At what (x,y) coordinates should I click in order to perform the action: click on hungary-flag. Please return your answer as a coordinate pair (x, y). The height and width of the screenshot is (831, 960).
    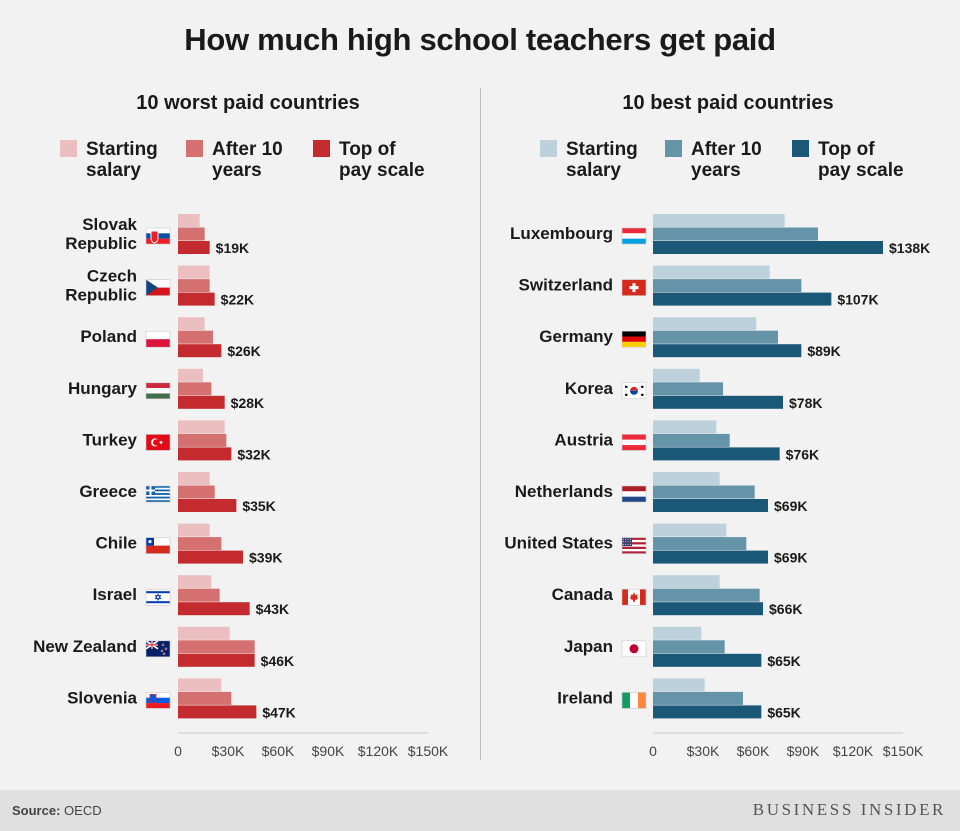
    Looking at the image, I should click on (158, 391).